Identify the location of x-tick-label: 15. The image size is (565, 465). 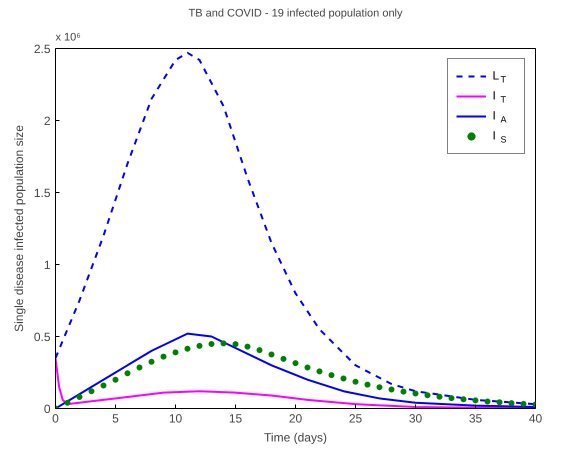
(235, 419).